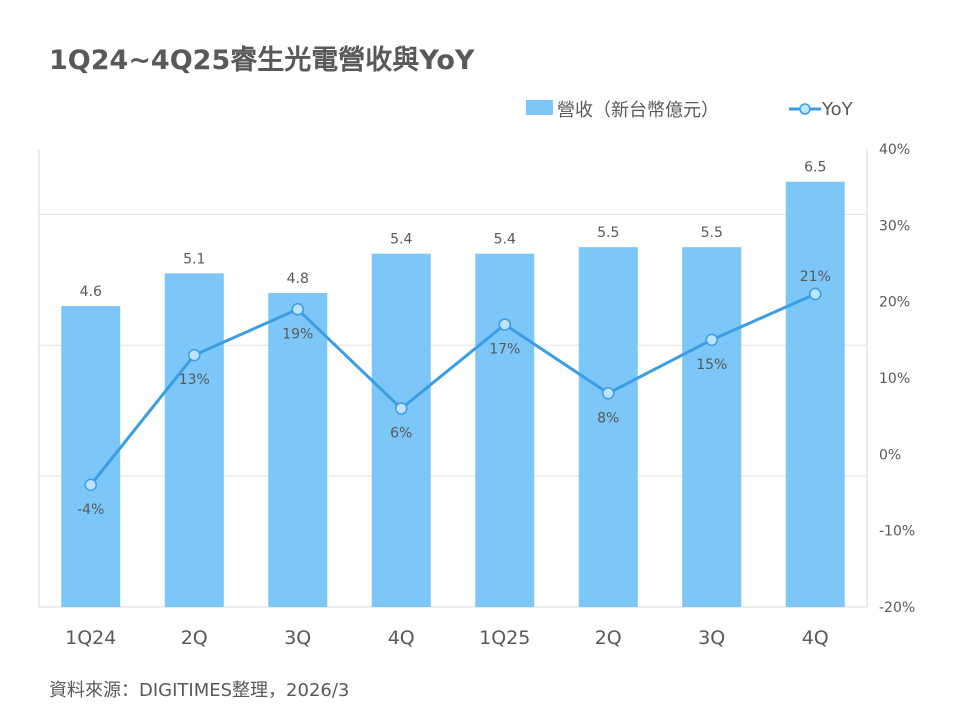 This screenshot has height=720, width=960. Describe the element at coordinates (890, 455) in the screenshot. I see `y-right-tick-label: 0%` at that location.